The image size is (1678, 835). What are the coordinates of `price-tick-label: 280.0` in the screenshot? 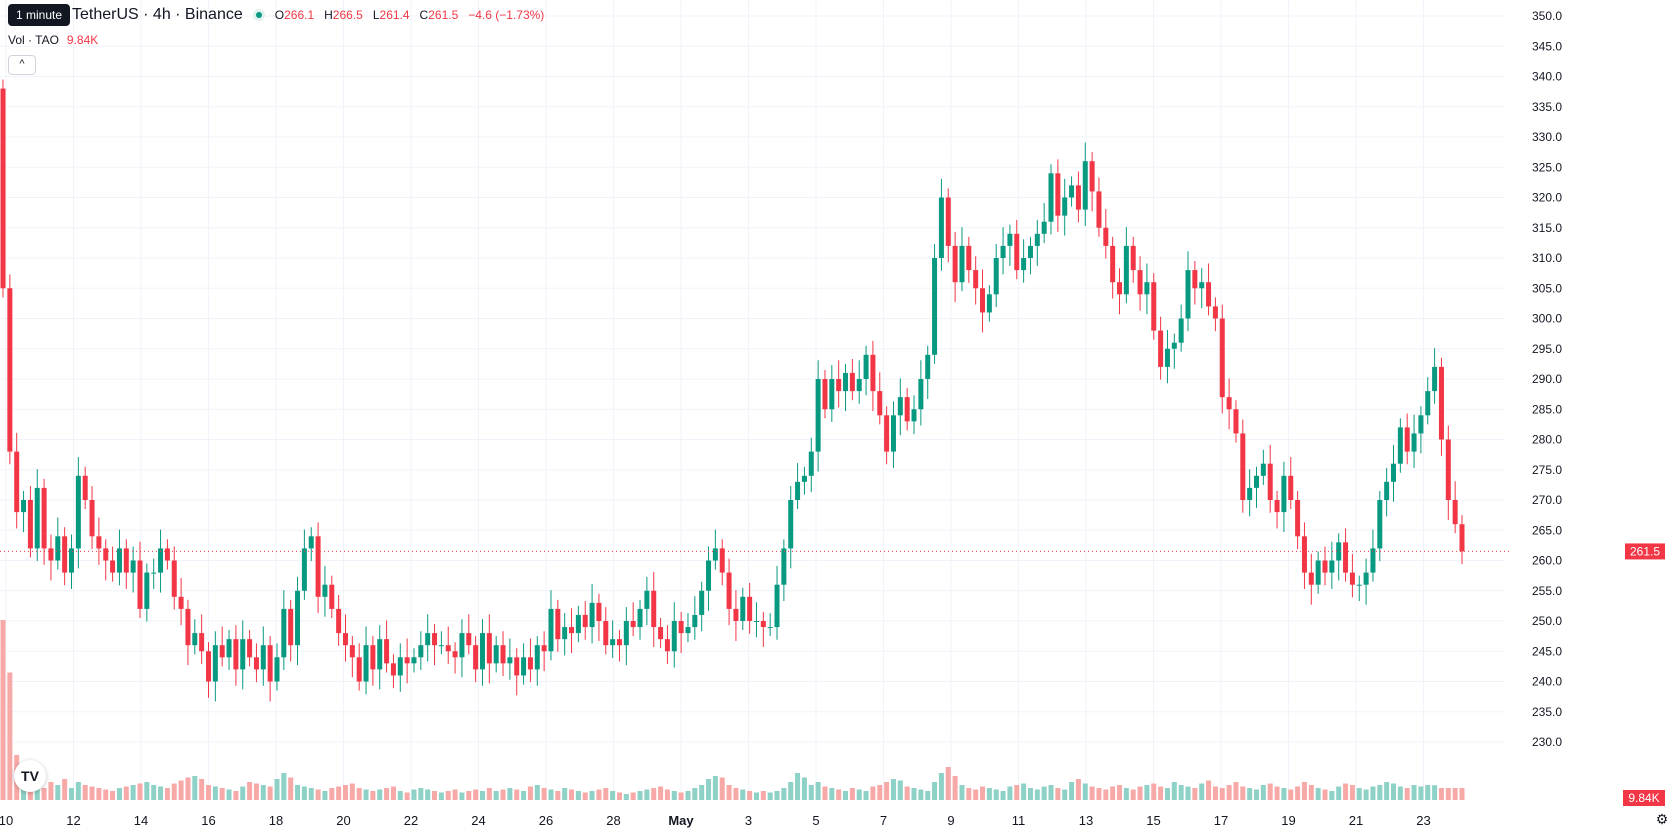 It's located at (1547, 440).